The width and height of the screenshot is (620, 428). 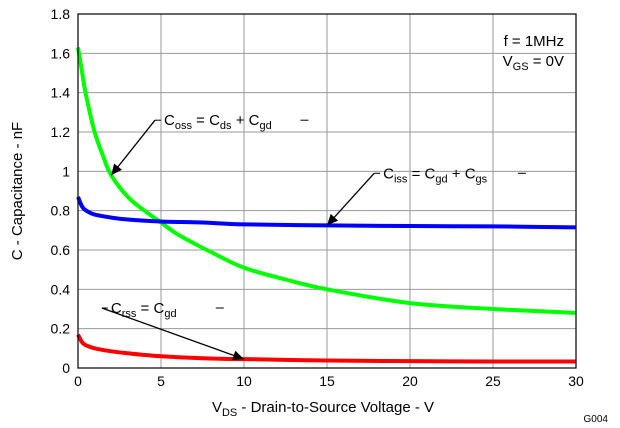 What do you see at coordinates (229, 413) in the screenshot?
I see `x-axis-title-sub: DS` at bounding box center [229, 413].